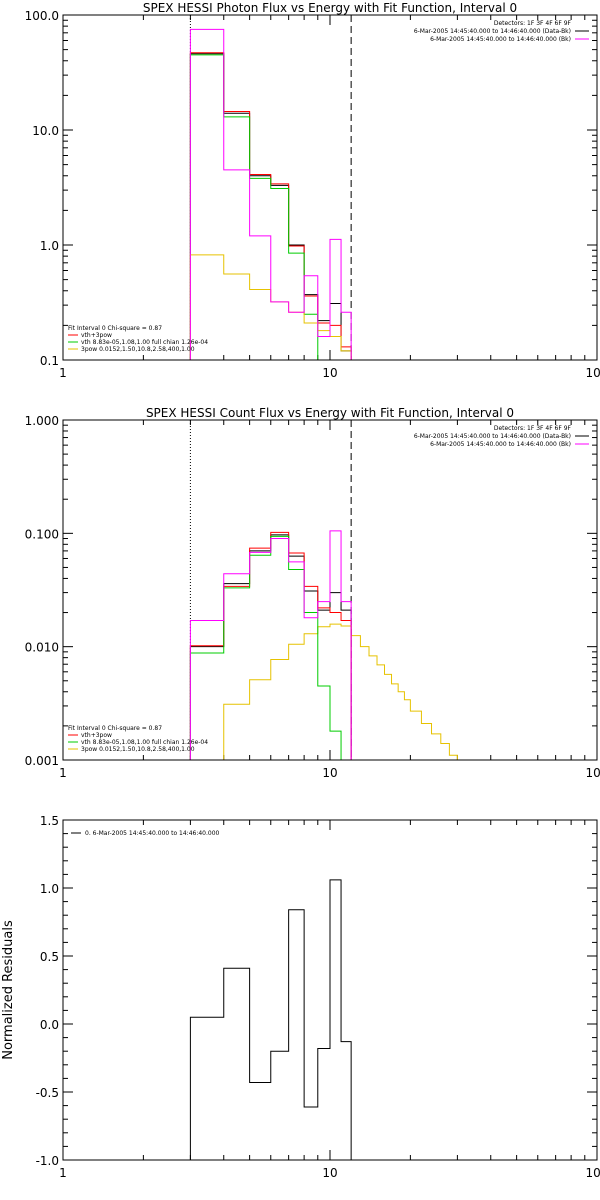  Describe the element at coordinates (42, 534) in the screenshot. I see `y-tick-label: 0.100` at that location.